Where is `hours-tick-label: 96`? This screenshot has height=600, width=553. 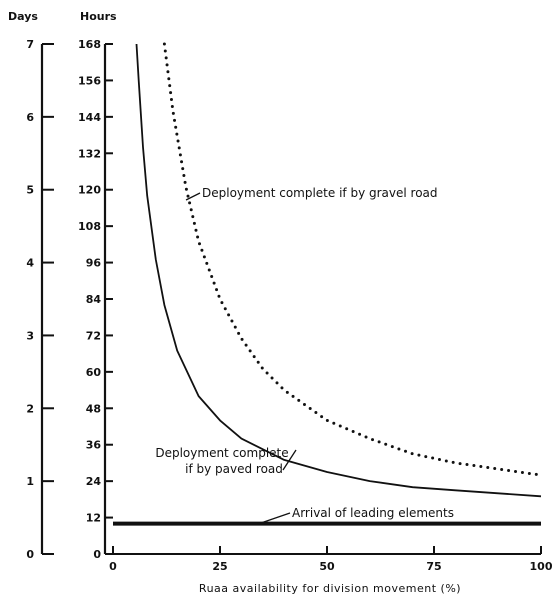
hours-tick-label: 96 is located at coordinates (94, 263).